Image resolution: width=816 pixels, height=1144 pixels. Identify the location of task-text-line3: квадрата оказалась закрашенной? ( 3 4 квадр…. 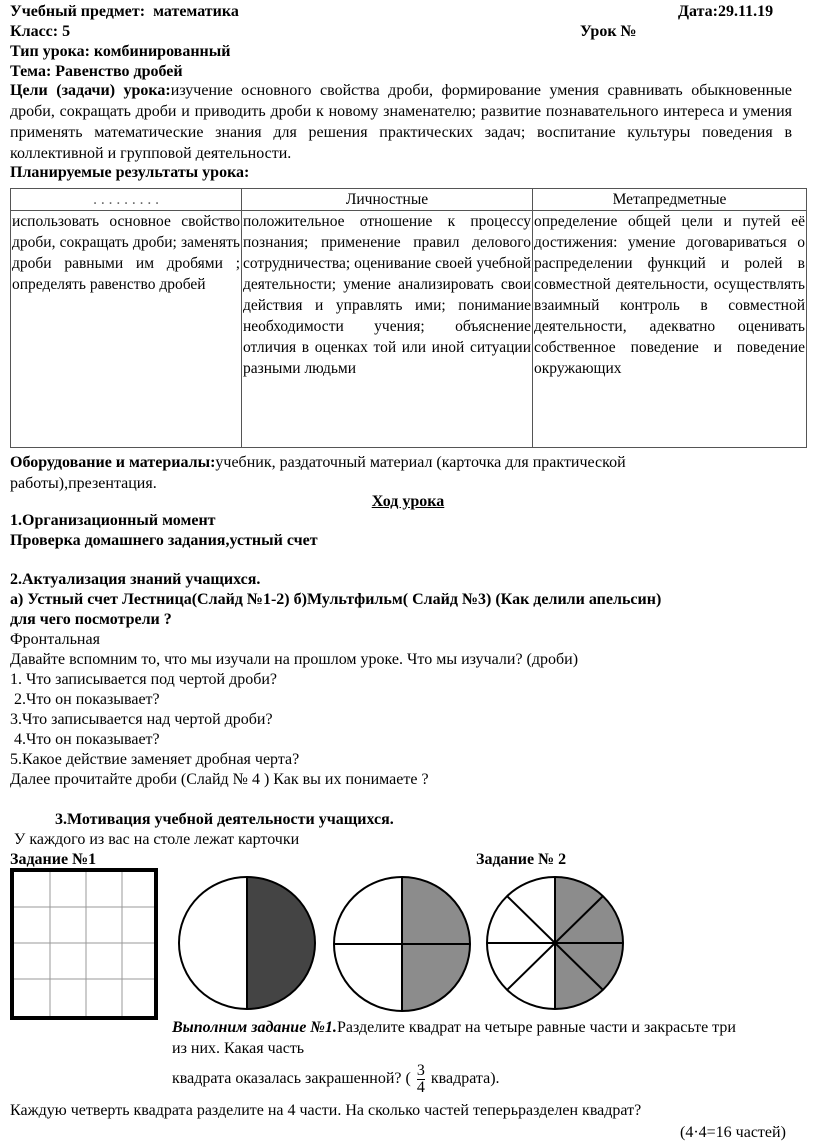
(336, 1079).